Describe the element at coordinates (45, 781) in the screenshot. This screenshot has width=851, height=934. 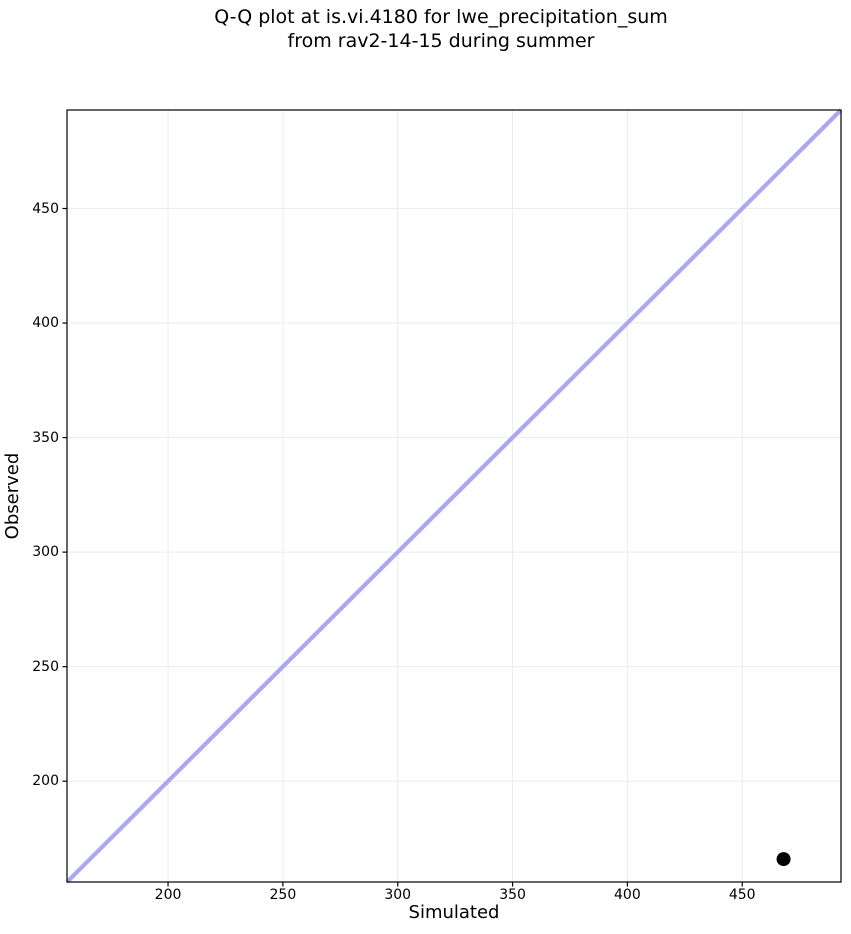
I see `y-tick-label: 200` at that location.